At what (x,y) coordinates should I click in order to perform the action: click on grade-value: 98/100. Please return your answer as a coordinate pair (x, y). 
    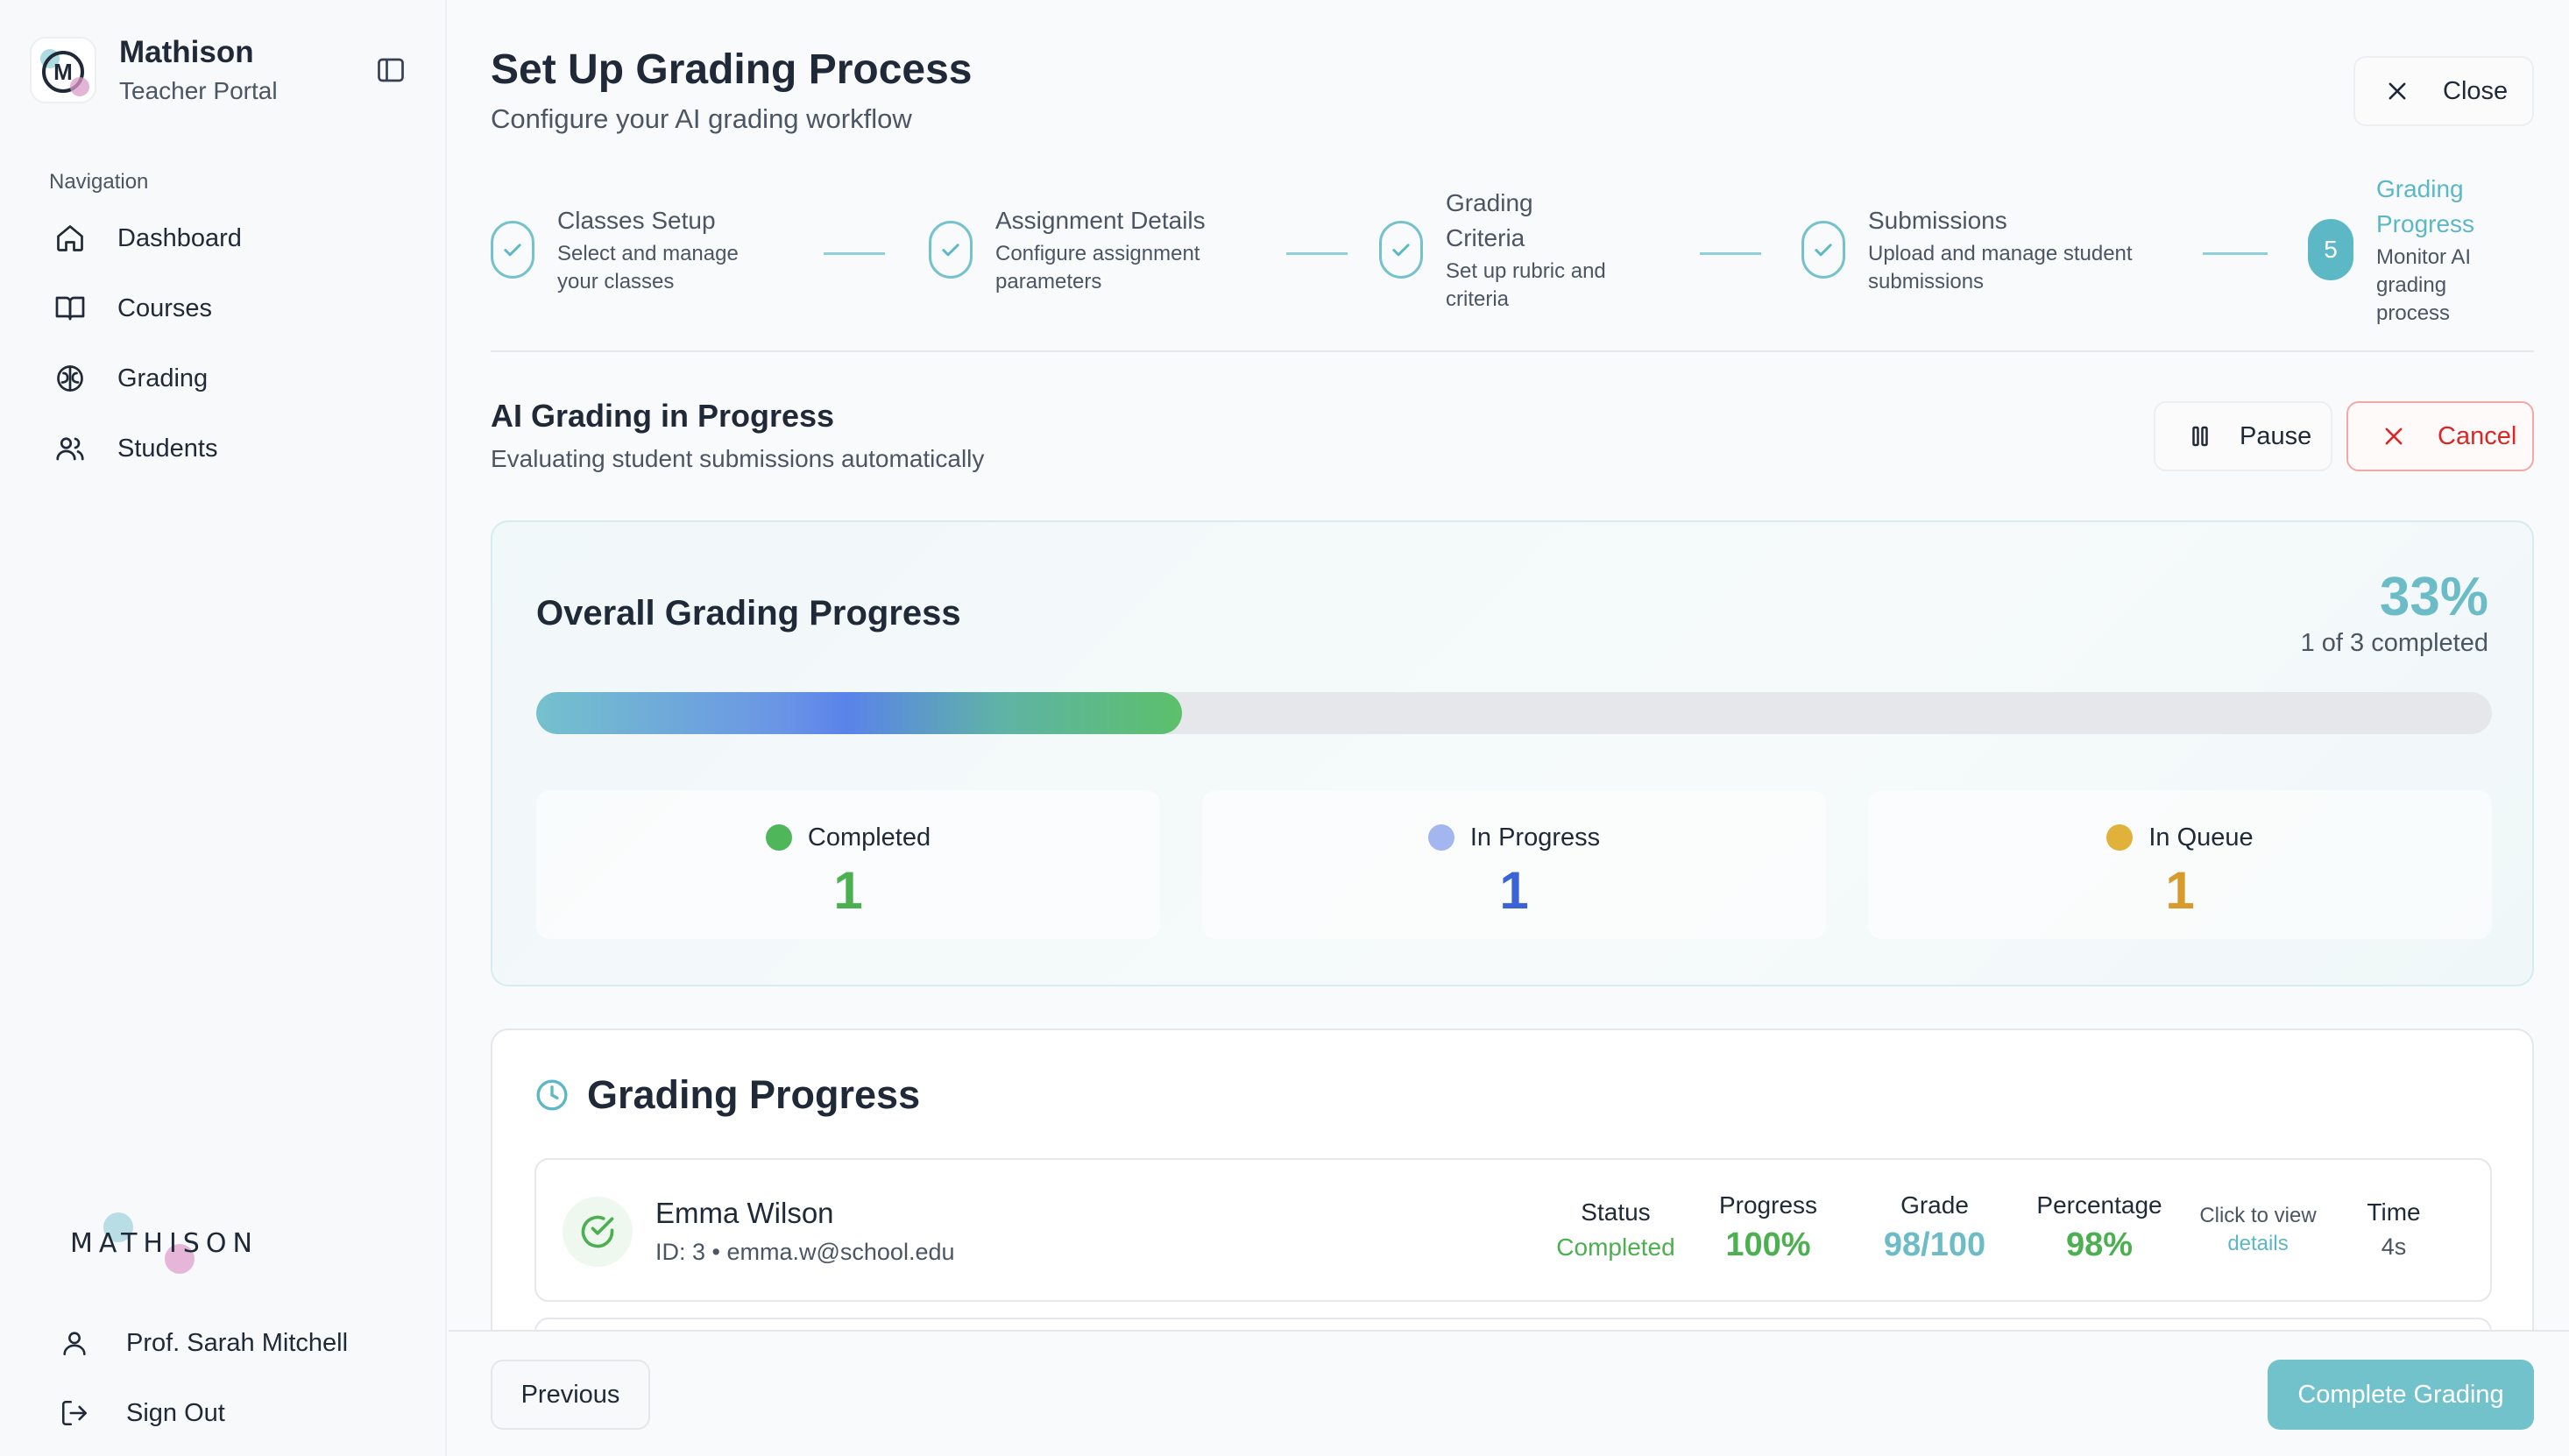
    Looking at the image, I should click on (1934, 1244).